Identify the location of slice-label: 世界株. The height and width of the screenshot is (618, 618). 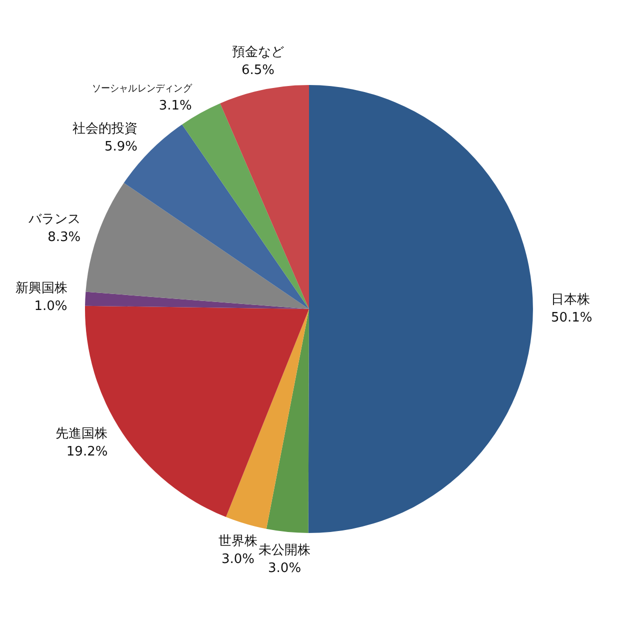
(238, 541).